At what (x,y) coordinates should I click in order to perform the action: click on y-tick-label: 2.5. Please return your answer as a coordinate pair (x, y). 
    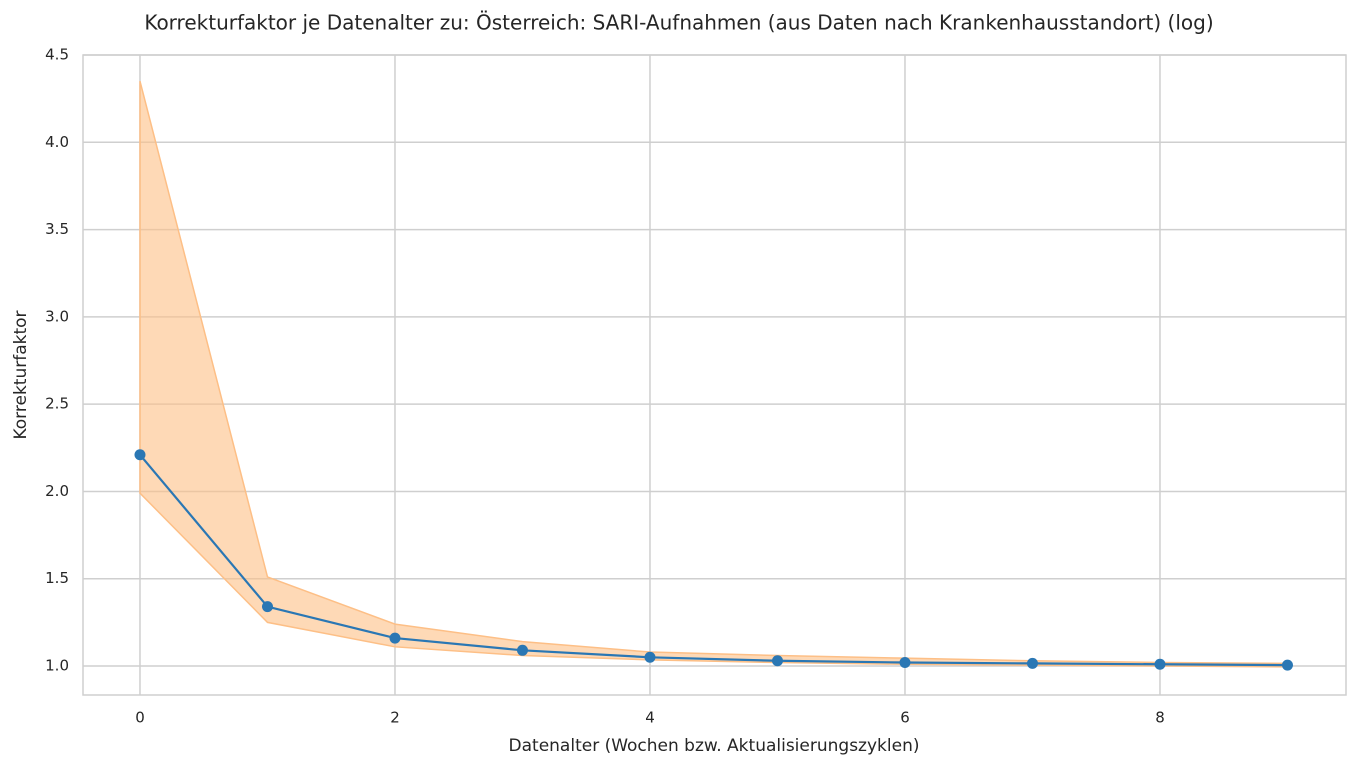
    Looking at the image, I should click on (57, 404).